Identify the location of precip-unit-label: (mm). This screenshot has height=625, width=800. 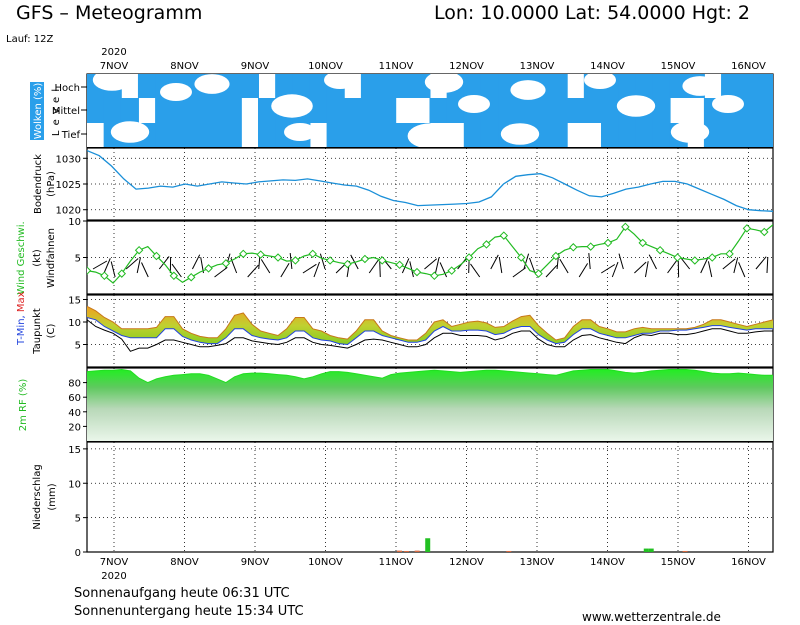
(52, 496).